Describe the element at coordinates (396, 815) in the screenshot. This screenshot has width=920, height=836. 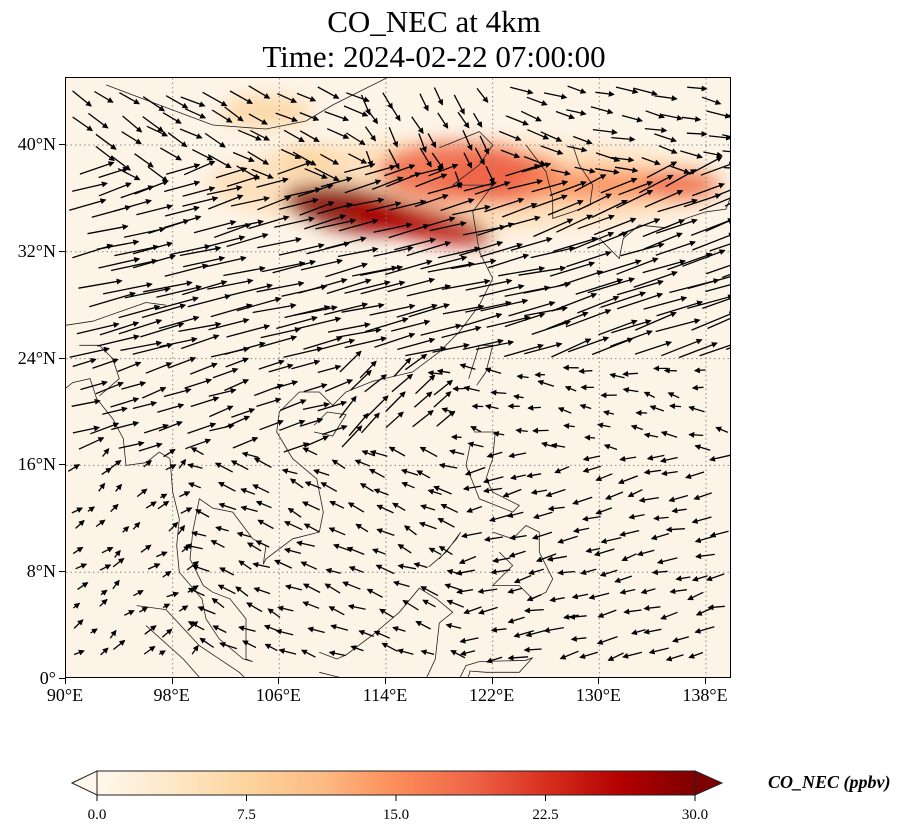
I see `colorbar-tick-label: 15.0` at that location.